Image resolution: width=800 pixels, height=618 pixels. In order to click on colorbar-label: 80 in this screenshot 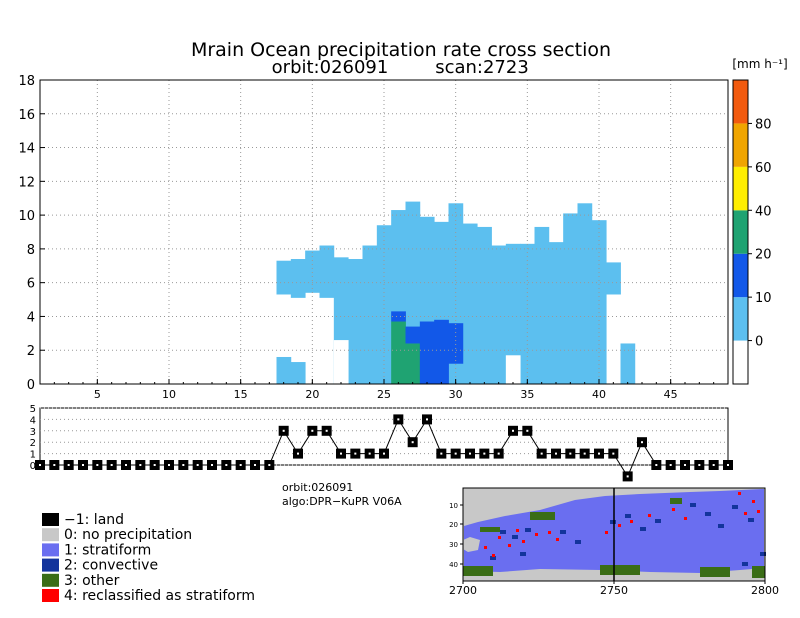, I will do `click(763, 124)`.